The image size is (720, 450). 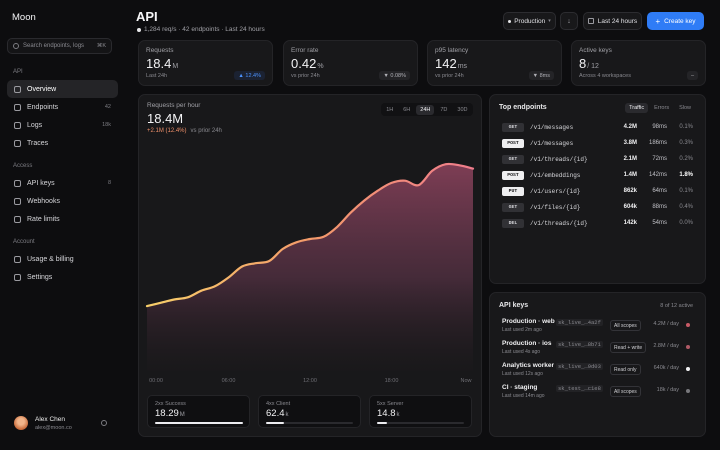 I want to click on status-track, so click(x=309, y=423).